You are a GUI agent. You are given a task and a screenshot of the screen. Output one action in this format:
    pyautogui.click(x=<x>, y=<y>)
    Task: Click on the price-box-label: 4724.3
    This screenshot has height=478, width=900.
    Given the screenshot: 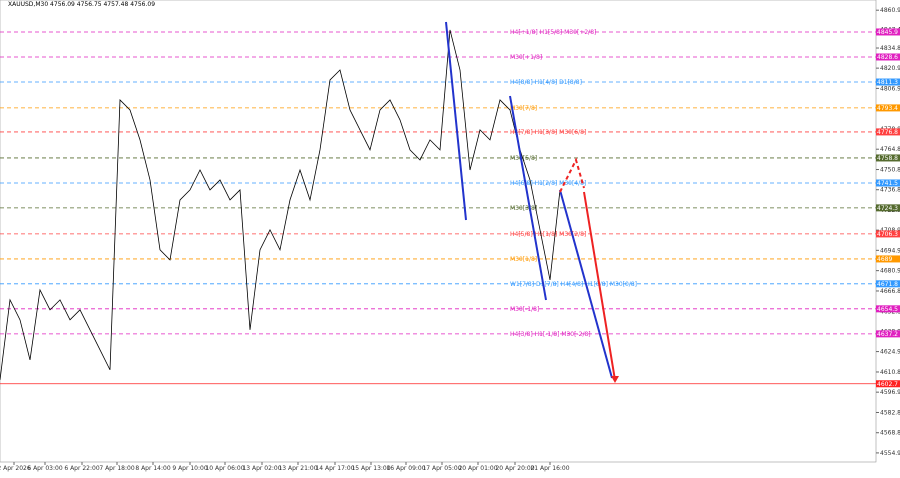 What is the action you would take?
    pyautogui.click(x=887, y=208)
    